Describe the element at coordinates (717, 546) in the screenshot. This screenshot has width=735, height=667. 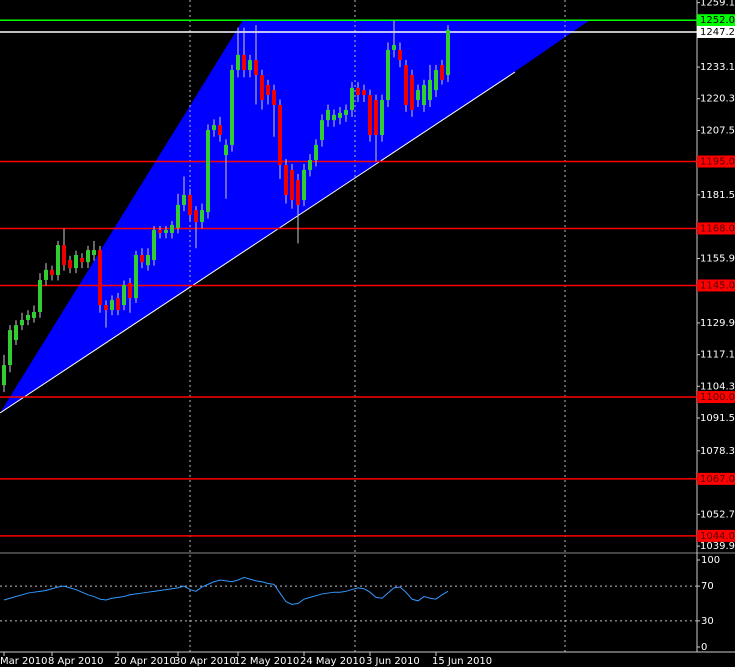
I see `y-tick-label: 1039.90` at that location.